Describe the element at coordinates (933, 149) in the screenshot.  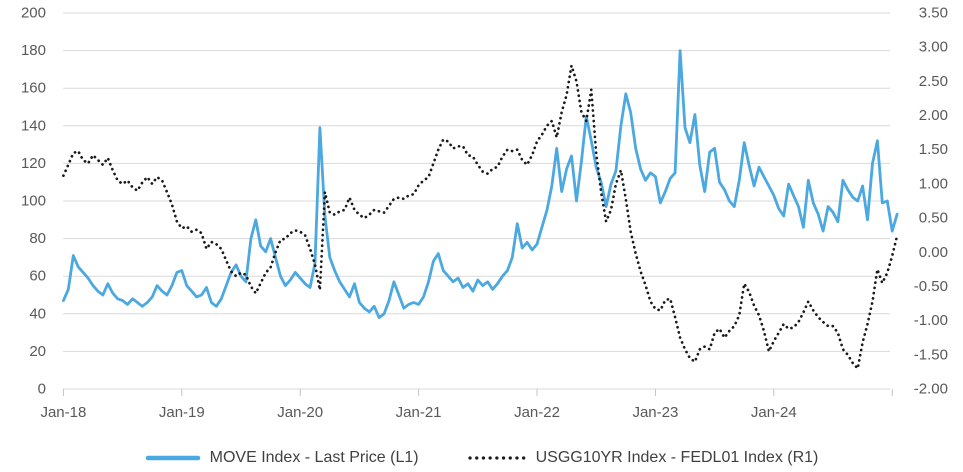
I see `right-axis-label: 1.50` at that location.